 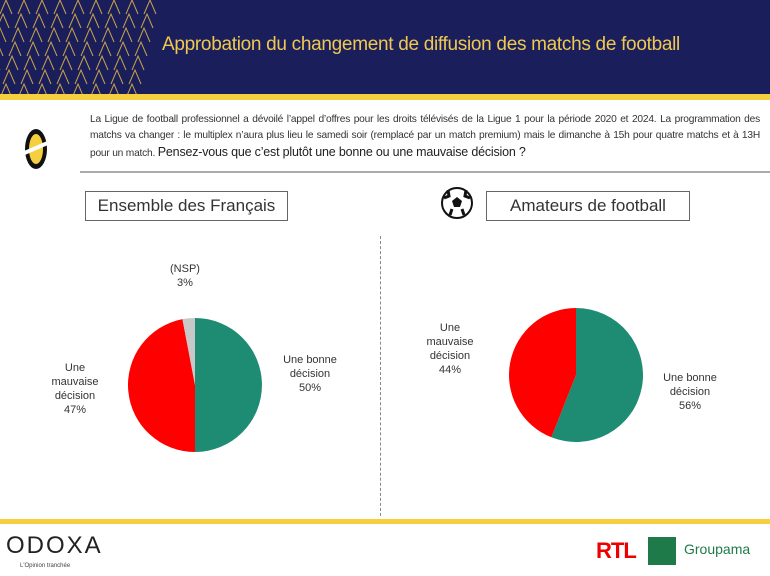 What do you see at coordinates (717, 549) in the screenshot?
I see `groupama-logo: Groupama` at bounding box center [717, 549].